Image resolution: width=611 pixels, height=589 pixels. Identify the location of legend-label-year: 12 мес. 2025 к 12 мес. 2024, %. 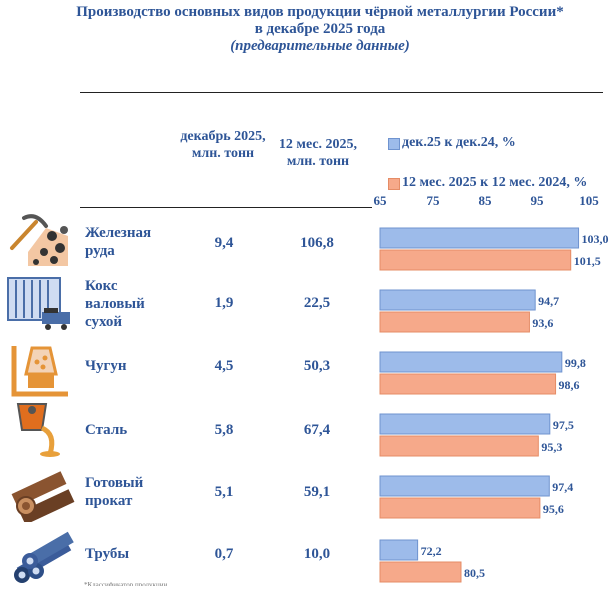
(495, 182).